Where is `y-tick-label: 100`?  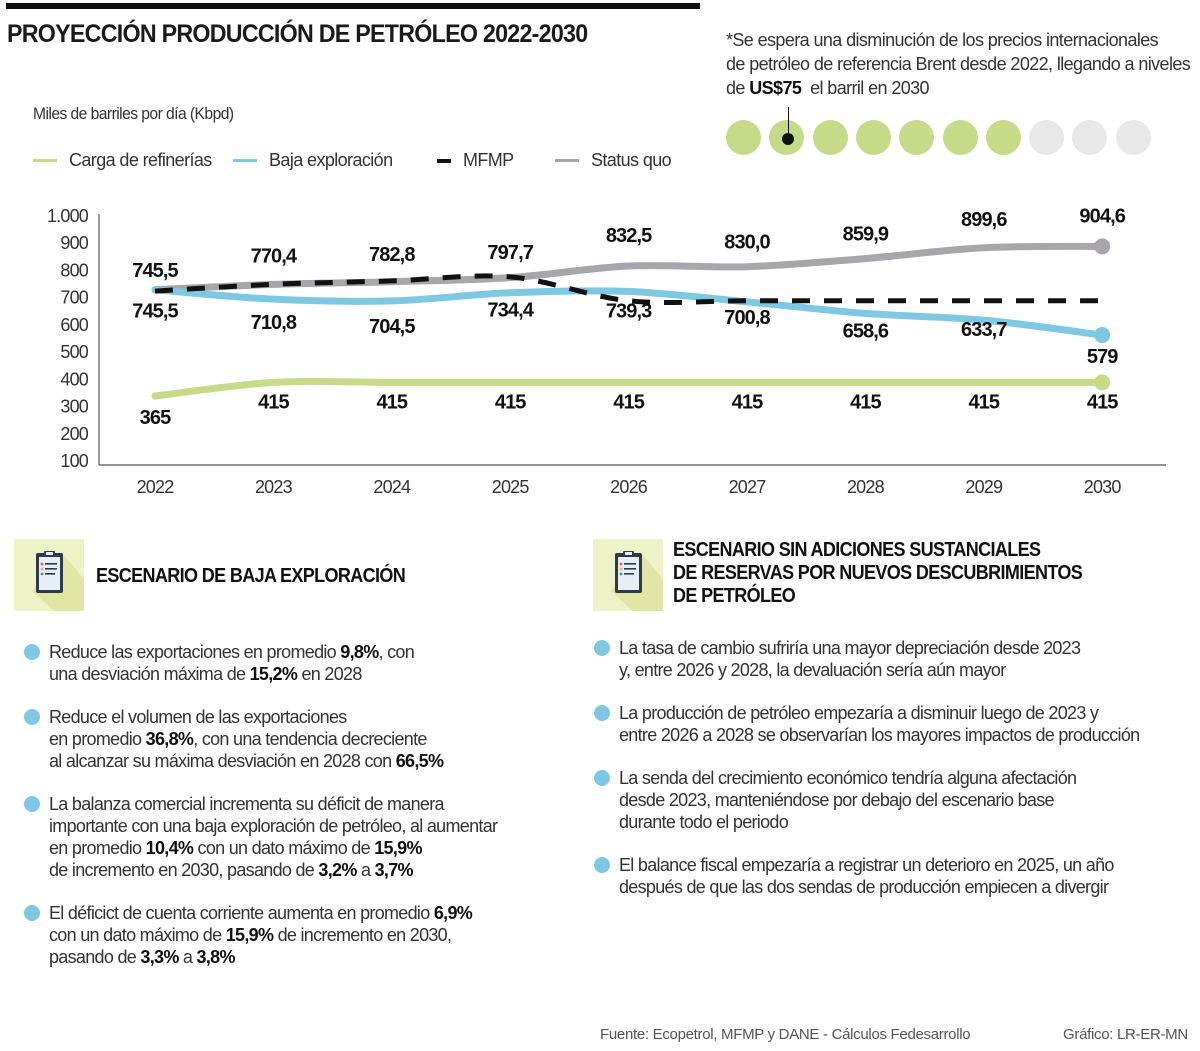
y-tick-label: 100 is located at coordinates (74, 461).